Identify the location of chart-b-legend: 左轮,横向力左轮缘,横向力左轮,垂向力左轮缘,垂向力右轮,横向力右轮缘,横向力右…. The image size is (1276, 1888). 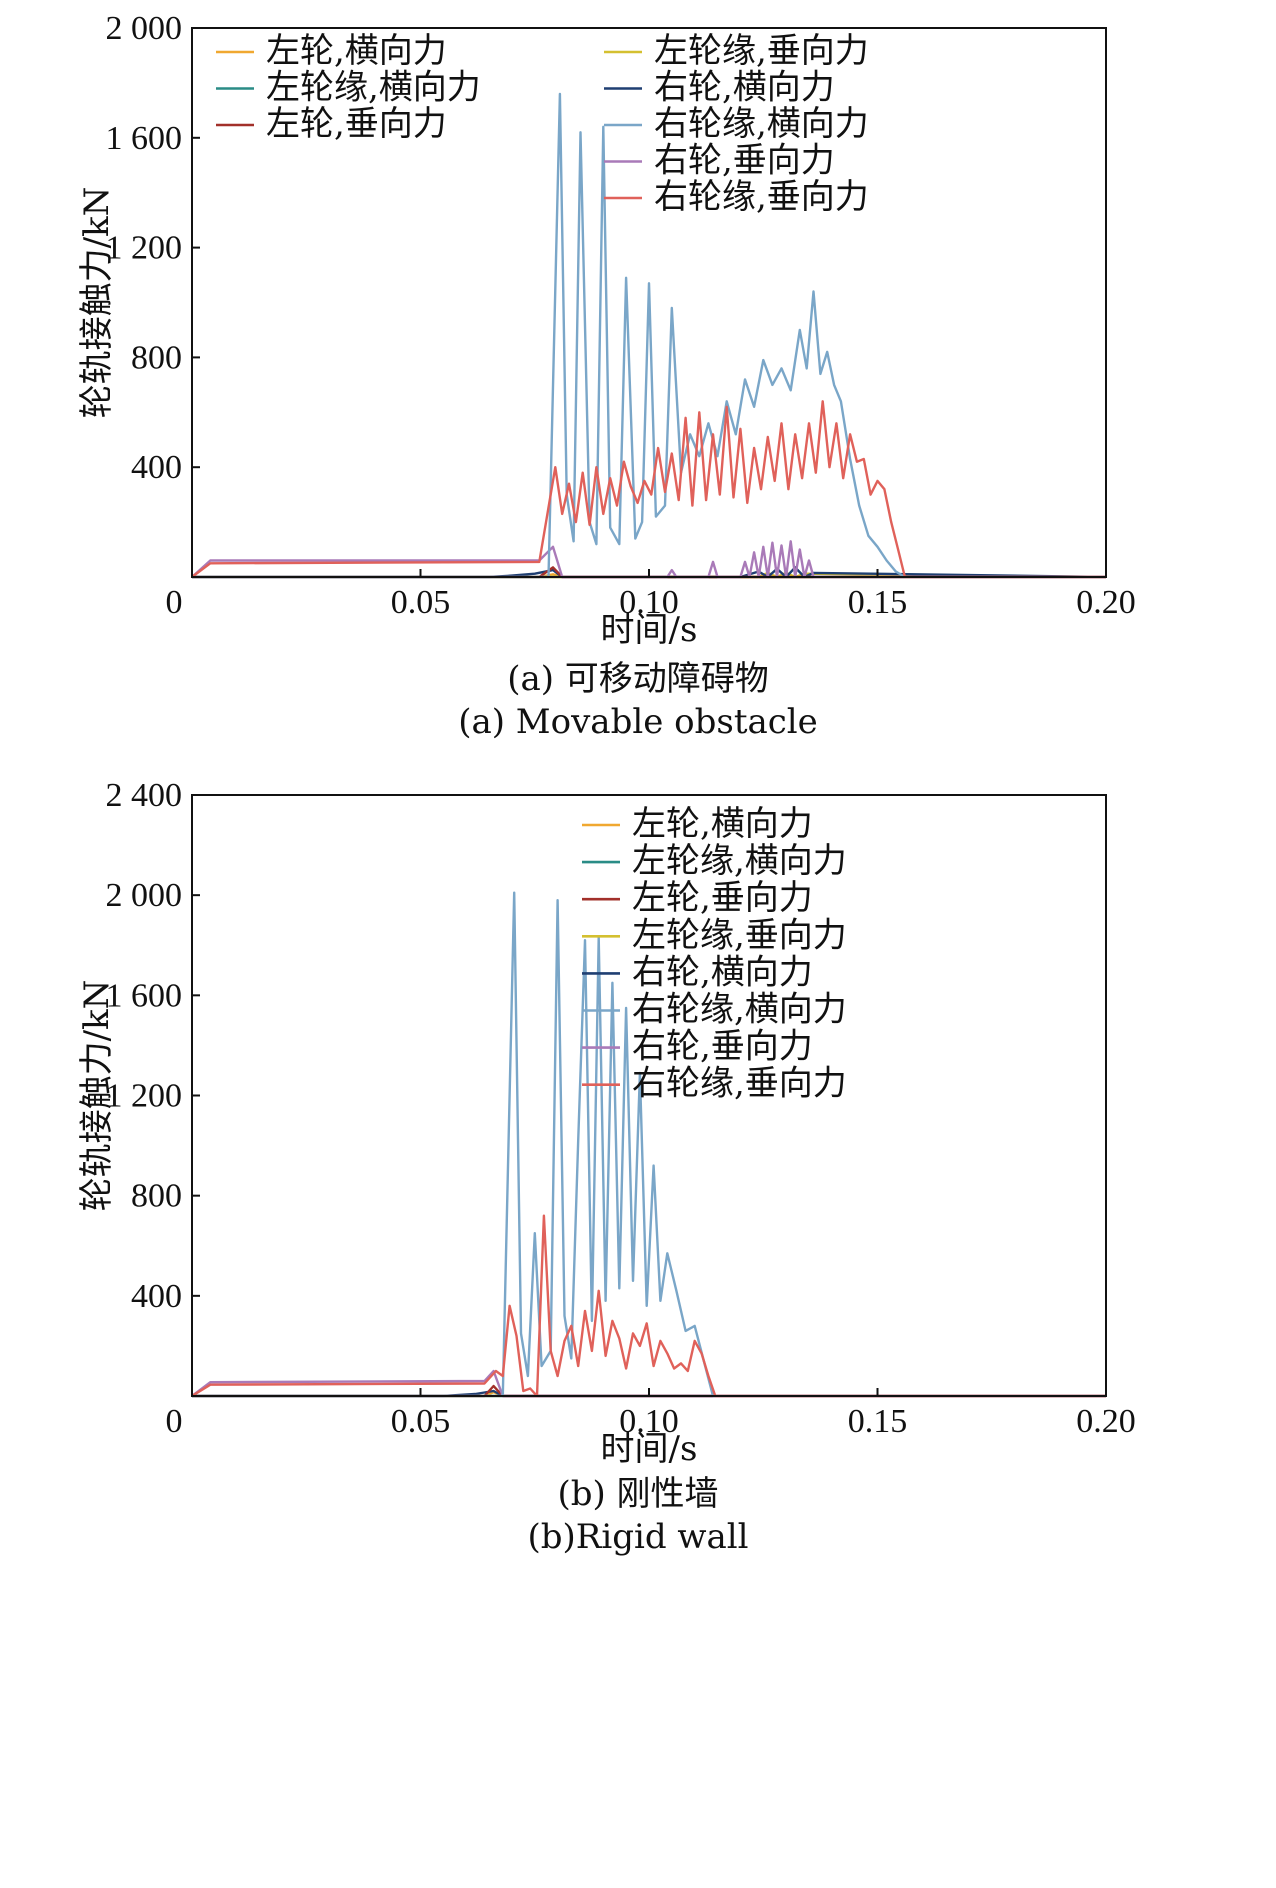
(714, 954).